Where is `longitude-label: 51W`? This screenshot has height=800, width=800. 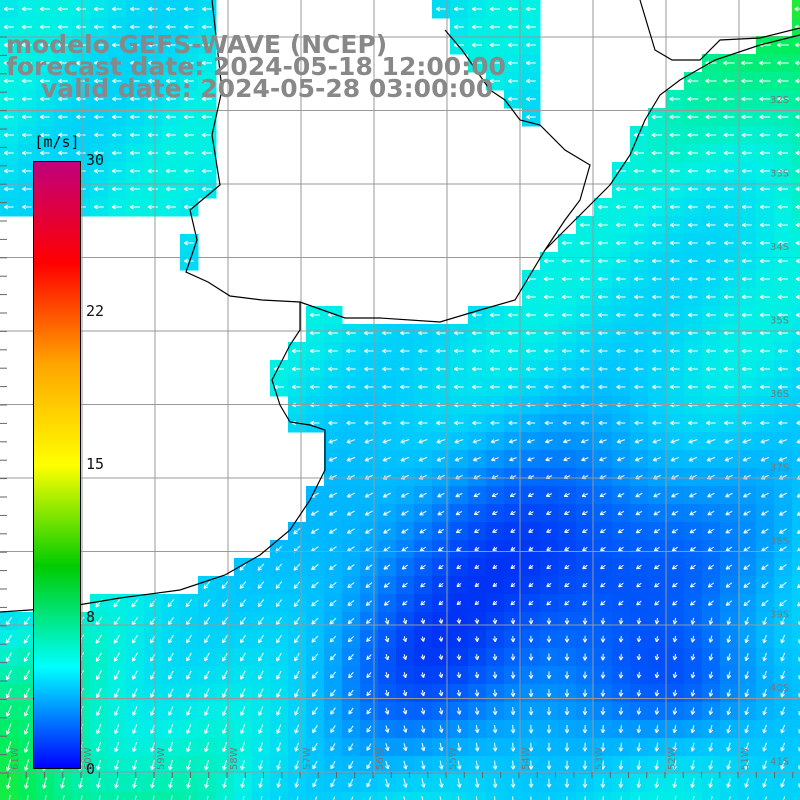
longitude-label: 51W is located at coordinates (745, 758).